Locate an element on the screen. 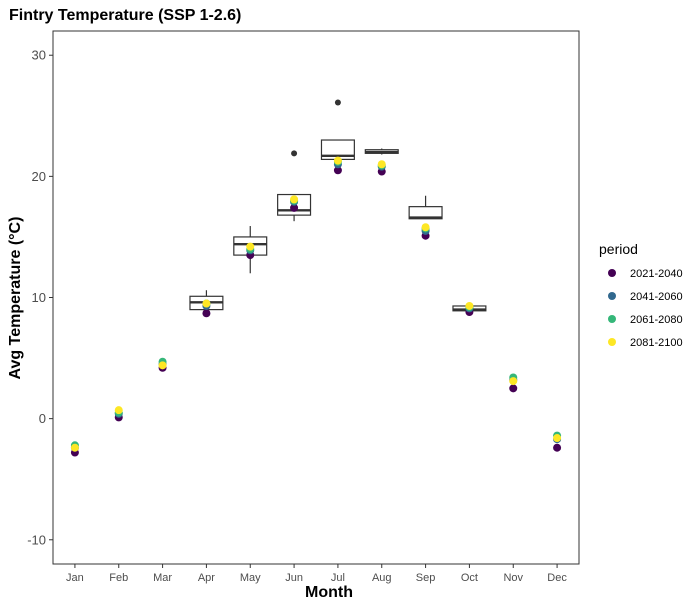 The image size is (699, 608). x-tick-label: Aug is located at coordinates (382, 578).